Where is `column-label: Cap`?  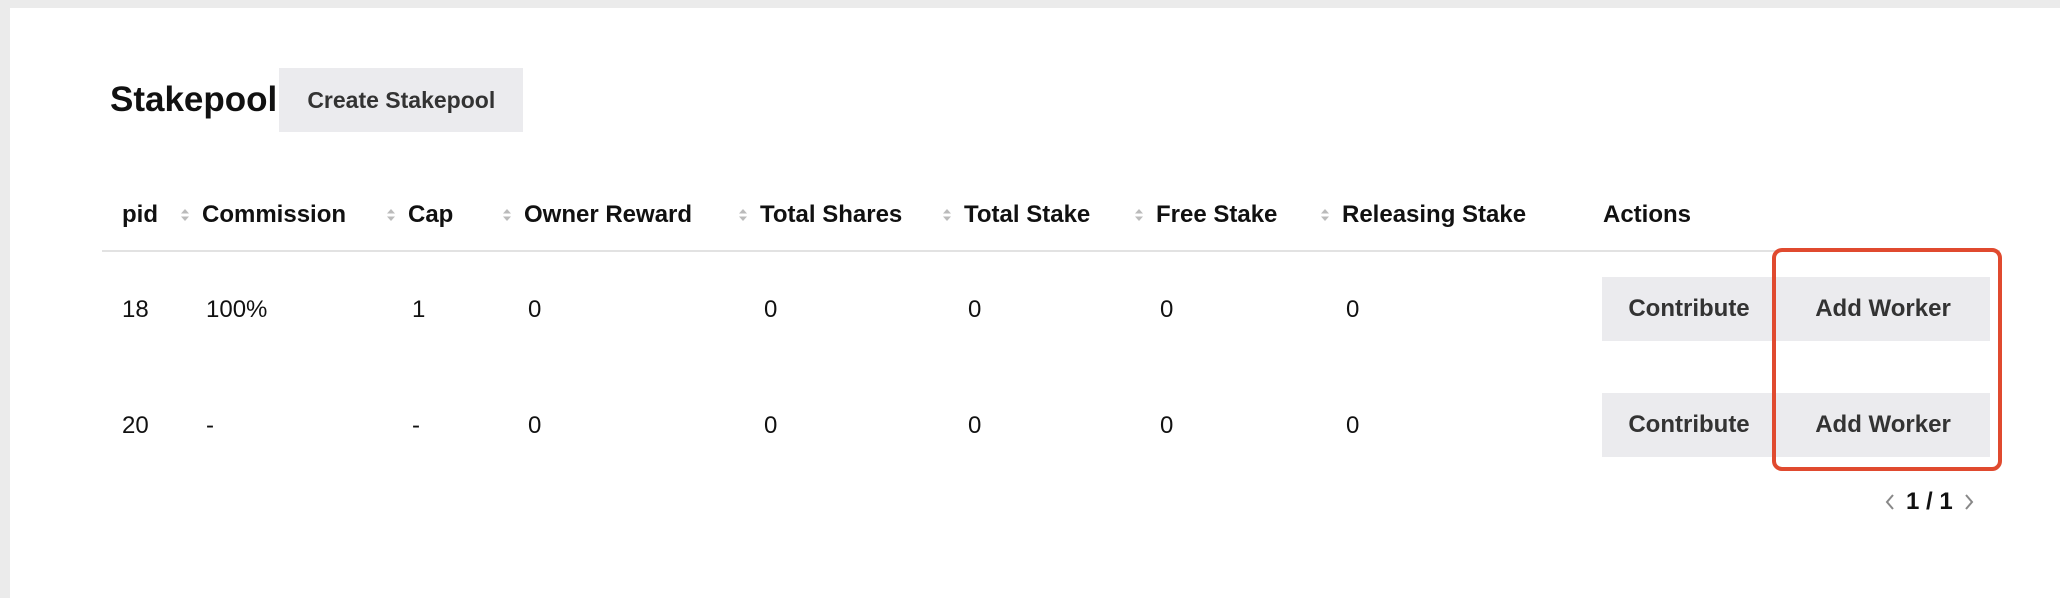
column-label: Cap is located at coordinates (431, 214).